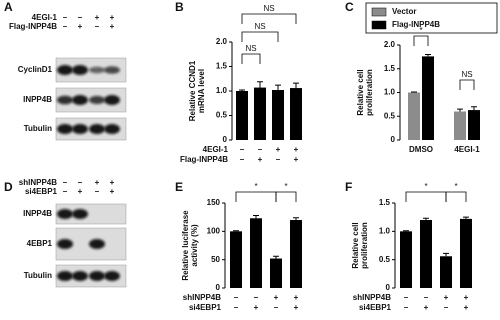  What do you see at coordinates (348, 187) in the screenshot?
I see `panel-letter: F` at bounding box center [348, 187].